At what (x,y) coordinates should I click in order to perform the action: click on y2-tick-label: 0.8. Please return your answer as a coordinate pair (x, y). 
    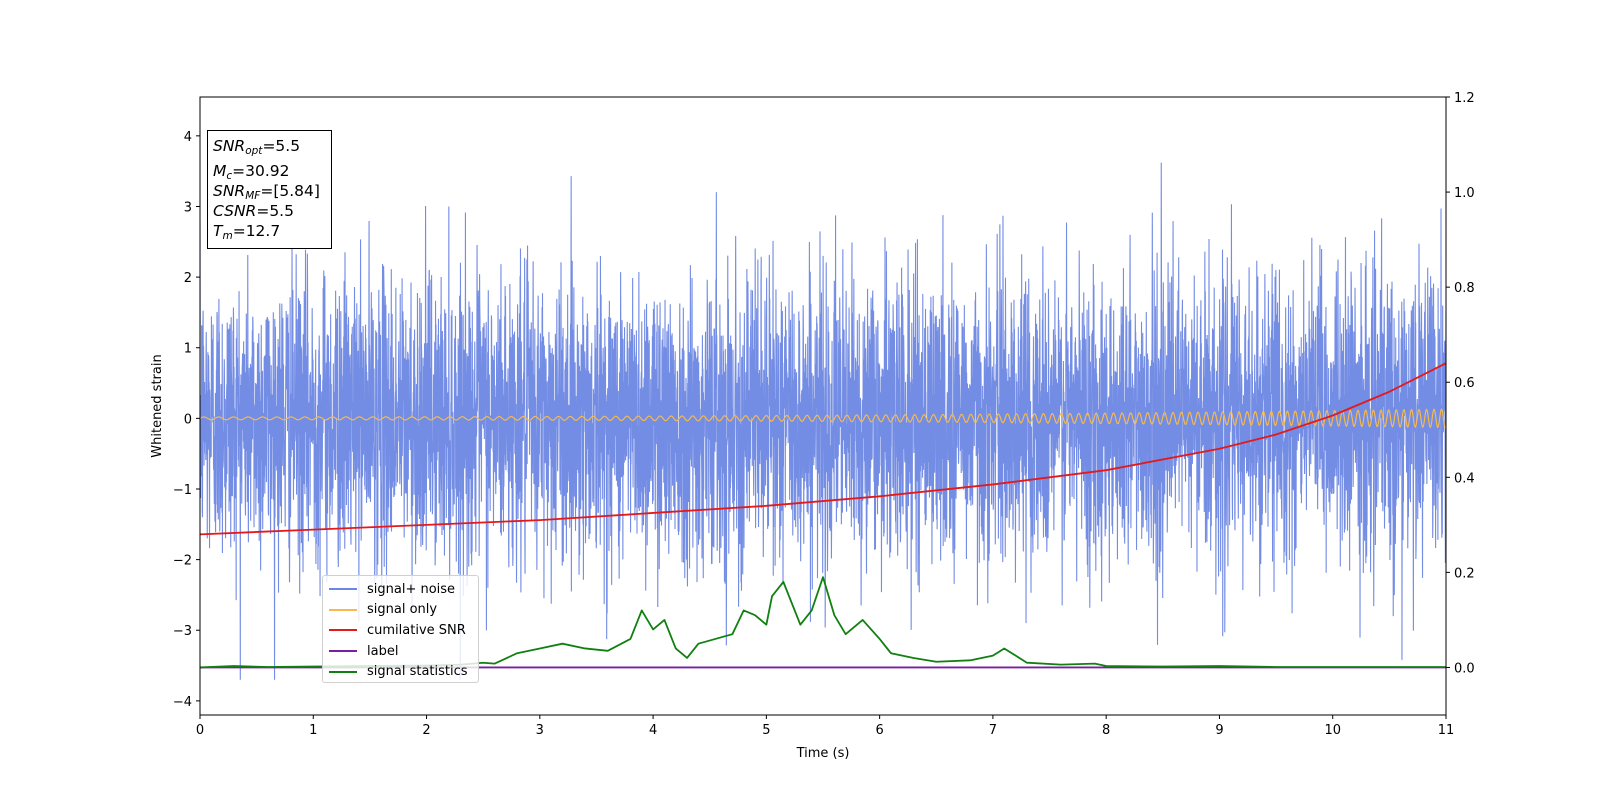
    Looking at the image, I should click on (1464, 288).